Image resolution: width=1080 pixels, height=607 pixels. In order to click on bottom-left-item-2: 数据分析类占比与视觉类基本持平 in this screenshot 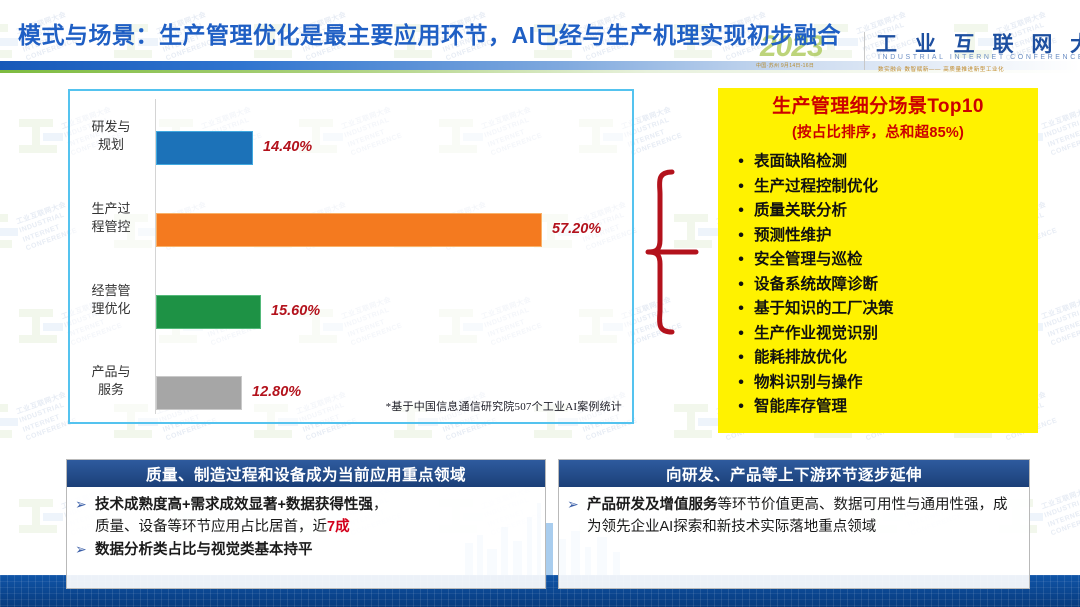, I will do `click(204, 550)`.